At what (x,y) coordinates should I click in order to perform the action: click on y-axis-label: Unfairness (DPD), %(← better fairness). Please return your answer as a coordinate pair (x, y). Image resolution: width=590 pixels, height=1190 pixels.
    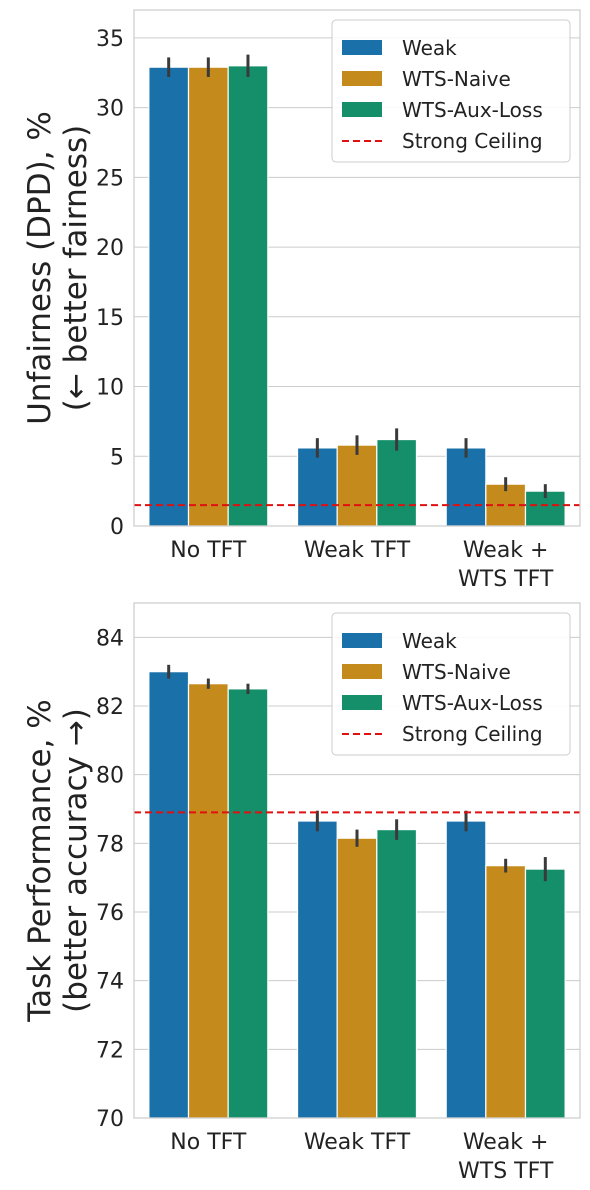
    Looking at the image, I should click on (58, 268).